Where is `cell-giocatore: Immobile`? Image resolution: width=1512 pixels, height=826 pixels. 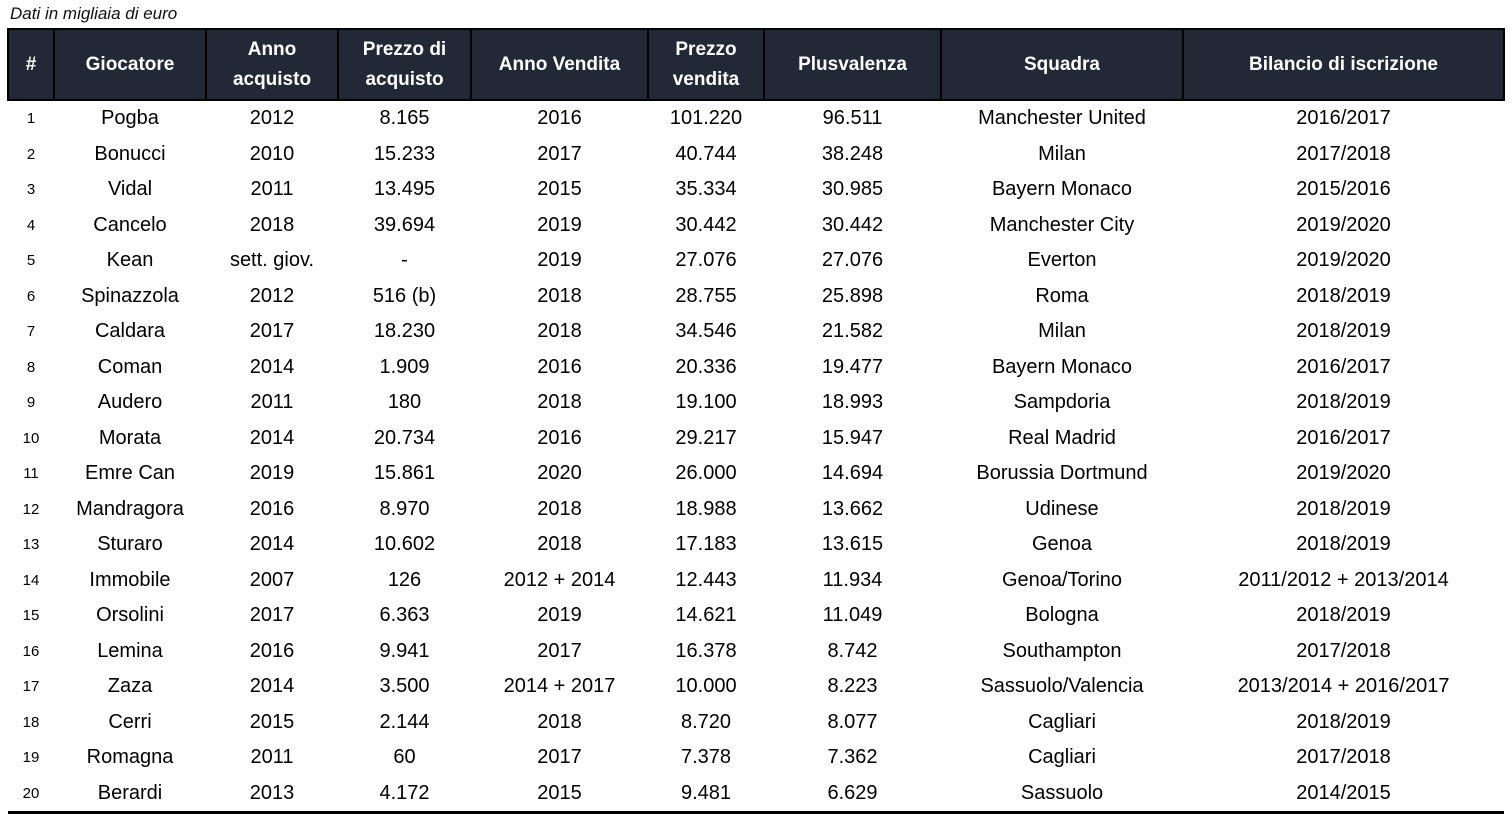
cell-giocatore: Immobile is located at coordinates (130, 579).